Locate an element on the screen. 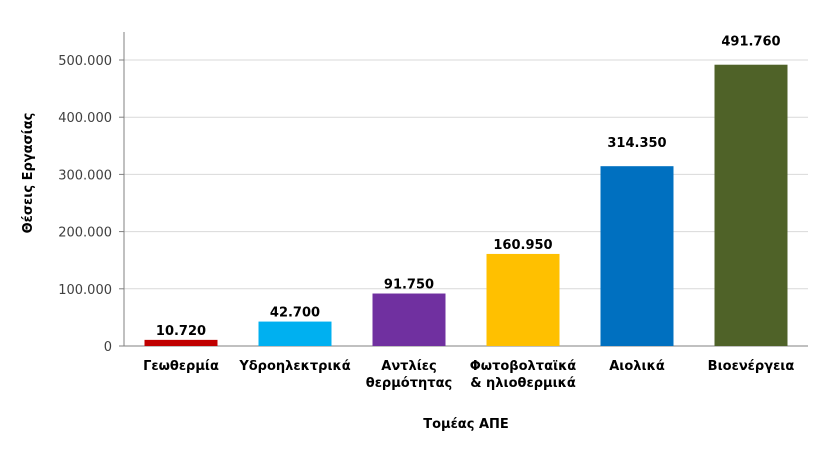  x-tick-label: Φωτοβολταϊκά & ηλιοθερμικά is located at coordinates (523, 375).